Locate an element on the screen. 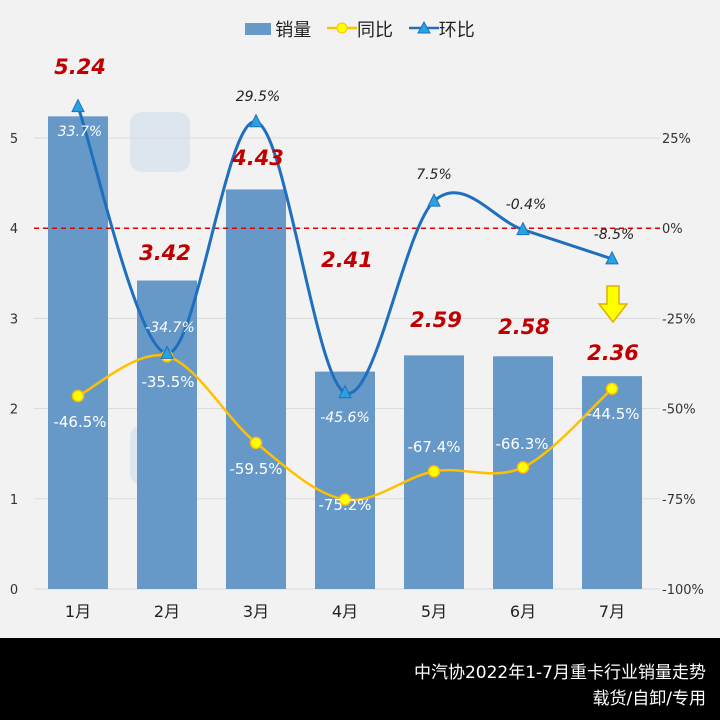  yoy-data-label: -46.5% is located at coordinates (79, 422).